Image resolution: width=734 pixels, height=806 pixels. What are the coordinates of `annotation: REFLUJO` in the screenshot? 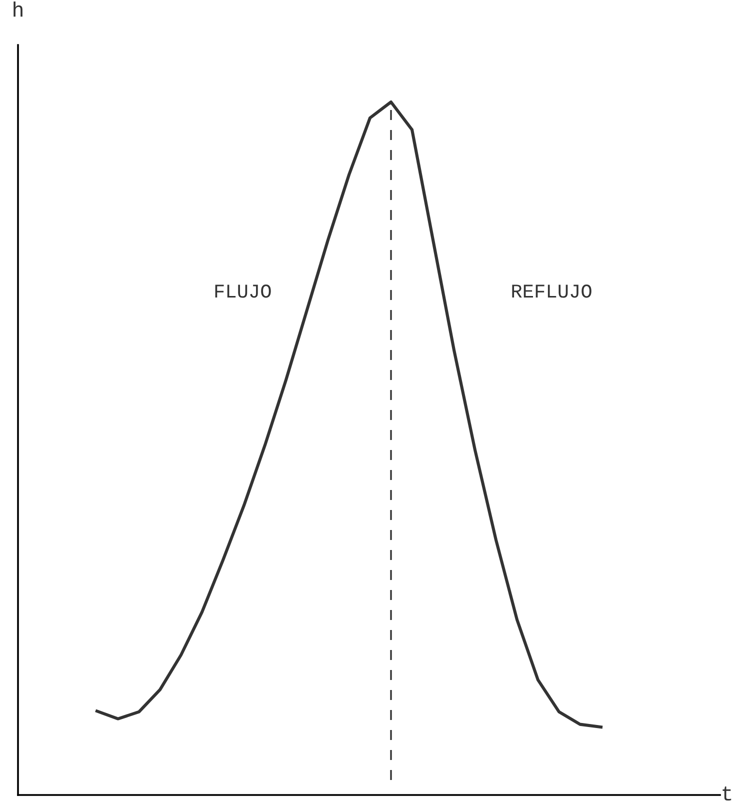 It's located at (552, 291).